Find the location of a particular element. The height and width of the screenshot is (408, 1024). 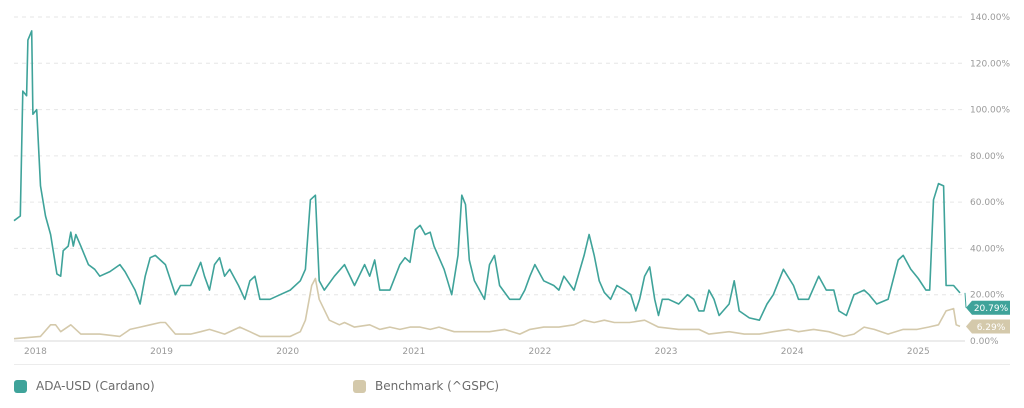

y-tick-label: 80.00% is located at coordinates (987, 157).